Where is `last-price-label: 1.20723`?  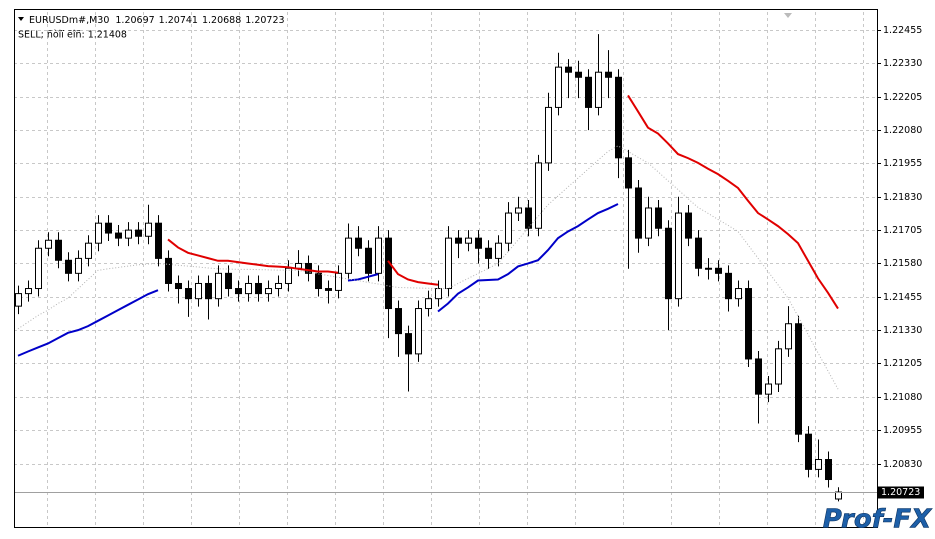
last-price-label: 1.20723 is located at coordinates (900, 492).